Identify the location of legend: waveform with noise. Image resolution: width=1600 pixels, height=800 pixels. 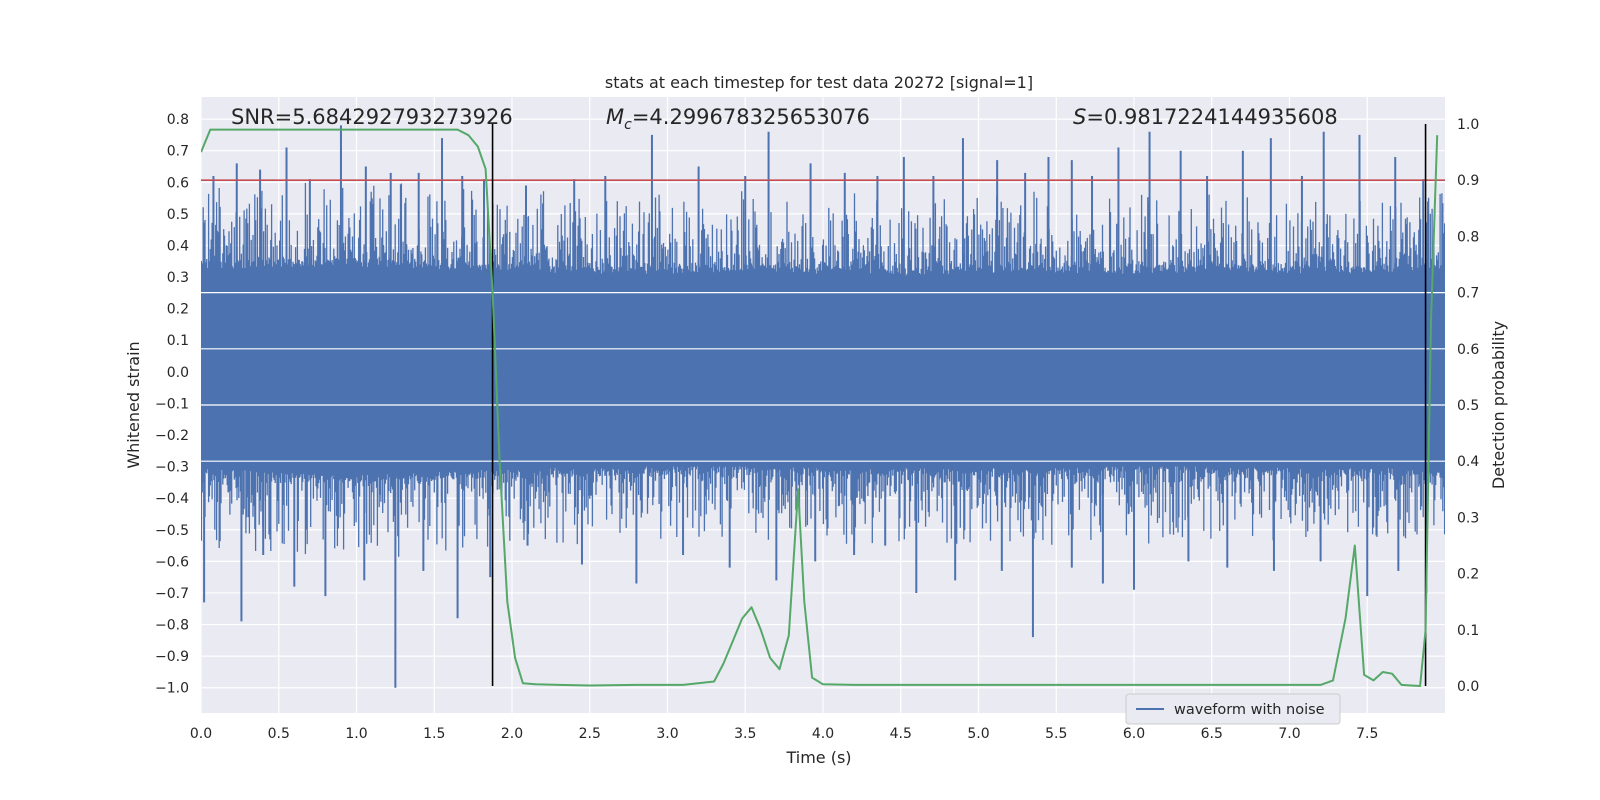
(1233, 709).